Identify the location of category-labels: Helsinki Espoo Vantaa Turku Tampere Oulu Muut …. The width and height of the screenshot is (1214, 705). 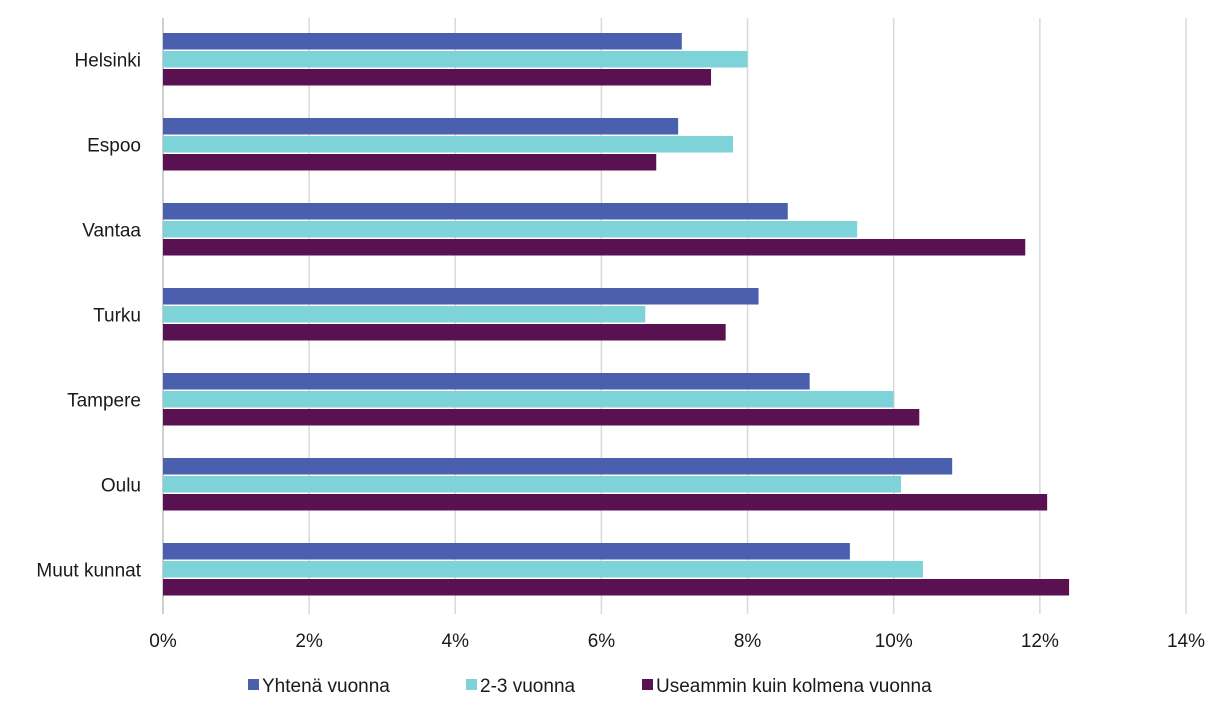
(88, 315).